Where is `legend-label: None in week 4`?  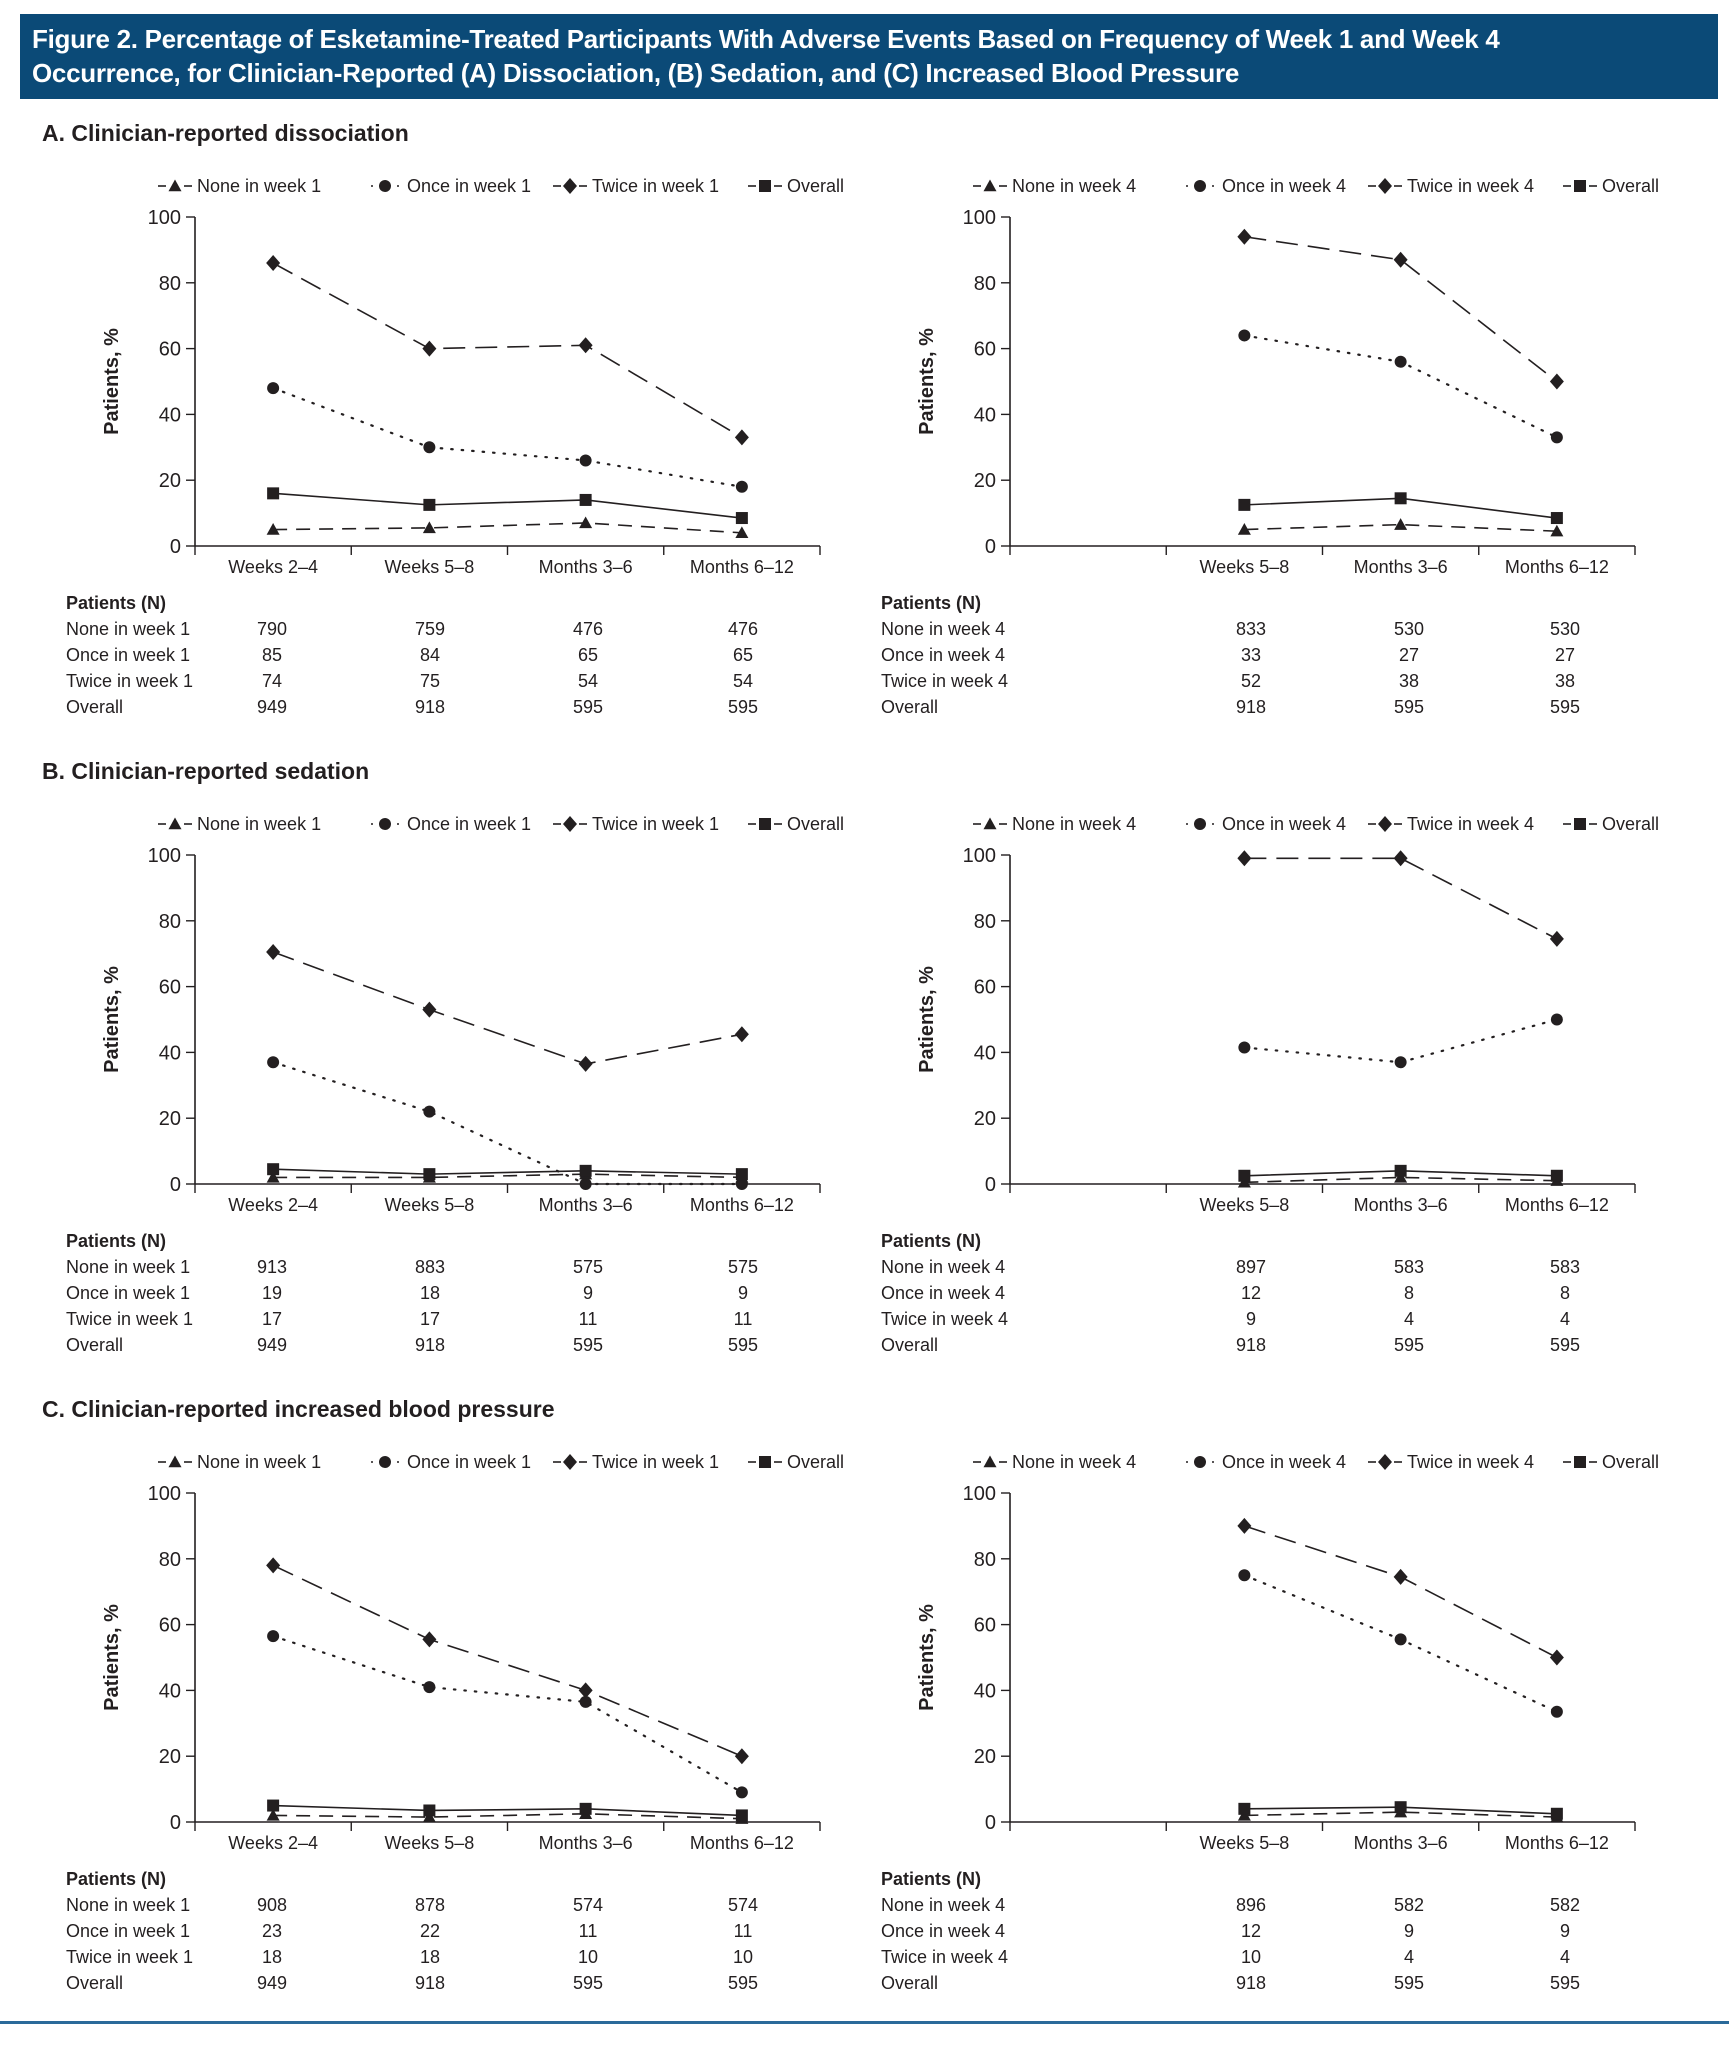 legend-label: None in week 4 is located at coordinates (1074, 1462).